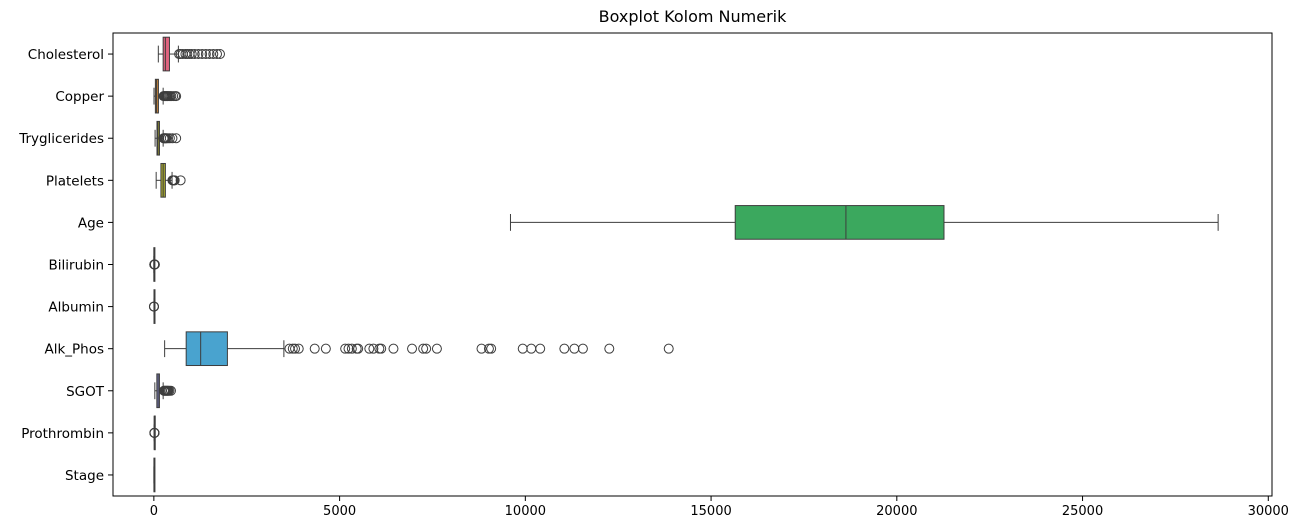  I want to click on x-tick-label: 25000, so click(1082, 511).